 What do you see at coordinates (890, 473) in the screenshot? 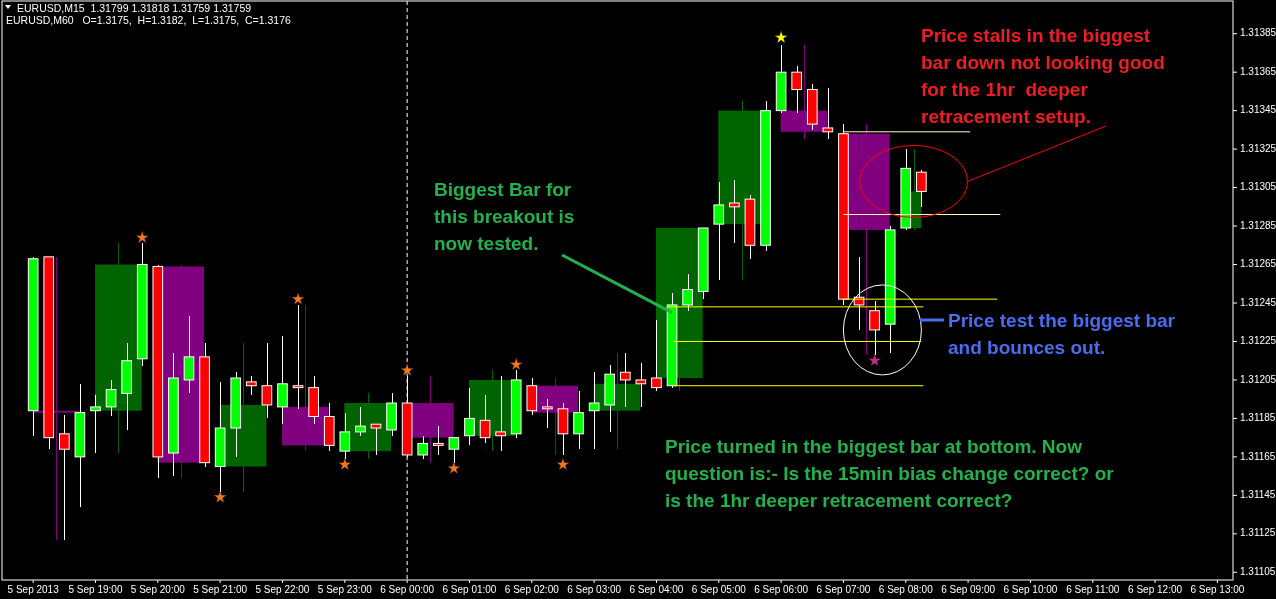
I see `annotation: Price turned in the biggest bar at bottom. Now question is:- Is the 15min bias change correct? or is the 1hr deeper retracement correct?` at bounding box center [890, 473].